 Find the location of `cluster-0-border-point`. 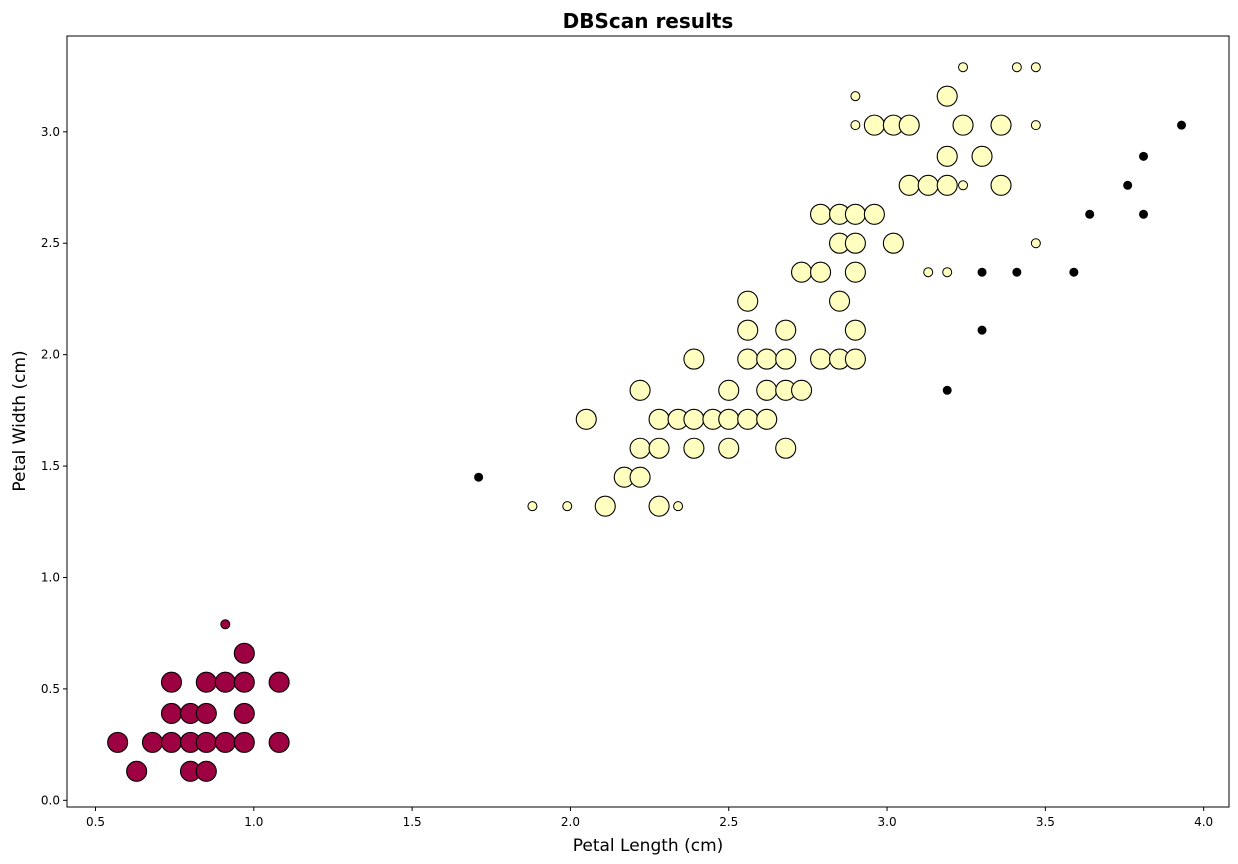

cluster-0-border-point is located at coordinates (225, 624).